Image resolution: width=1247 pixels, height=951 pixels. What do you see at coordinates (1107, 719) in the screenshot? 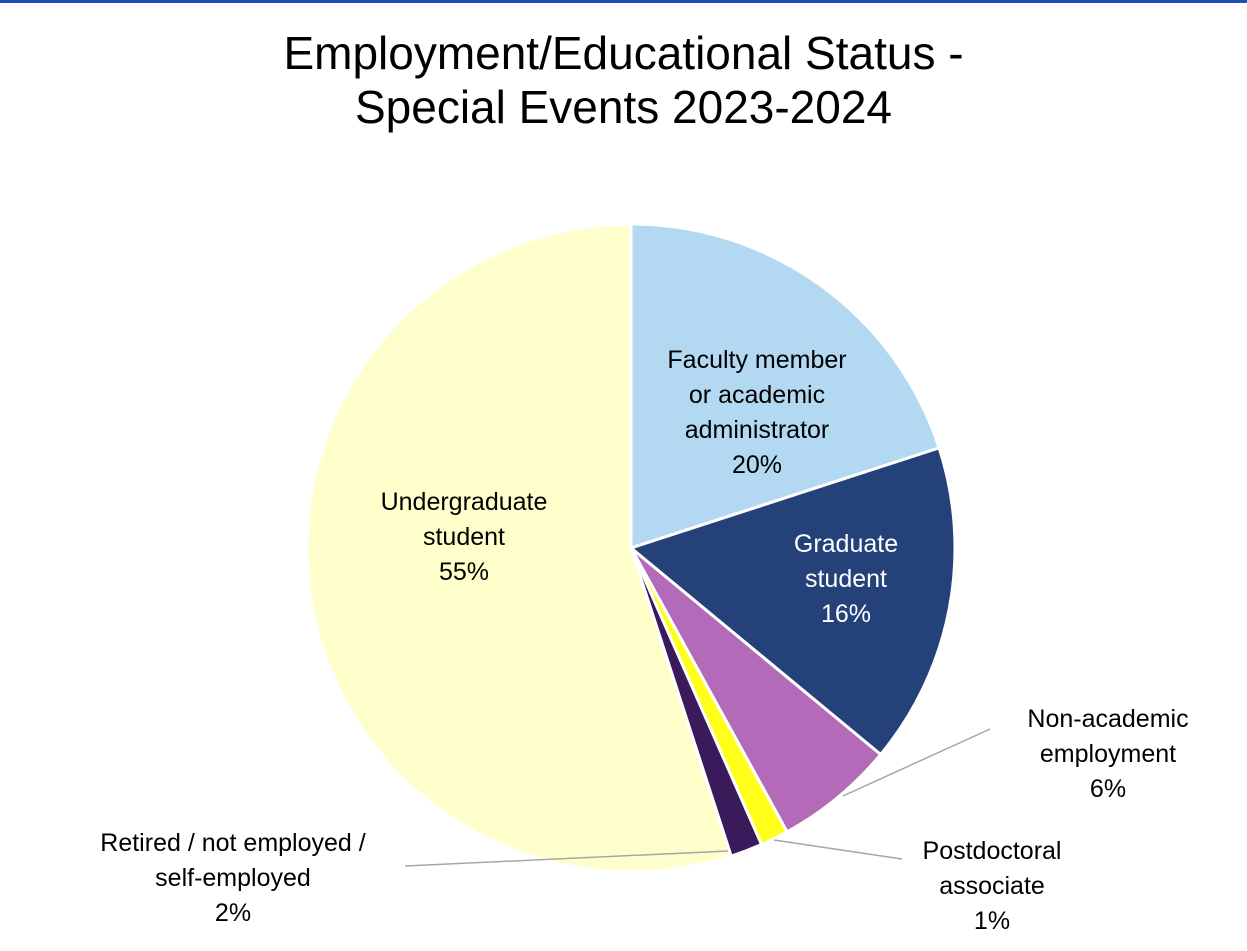
I see `slice-name-line: Non-academic` at bounding box center [1107, 719].